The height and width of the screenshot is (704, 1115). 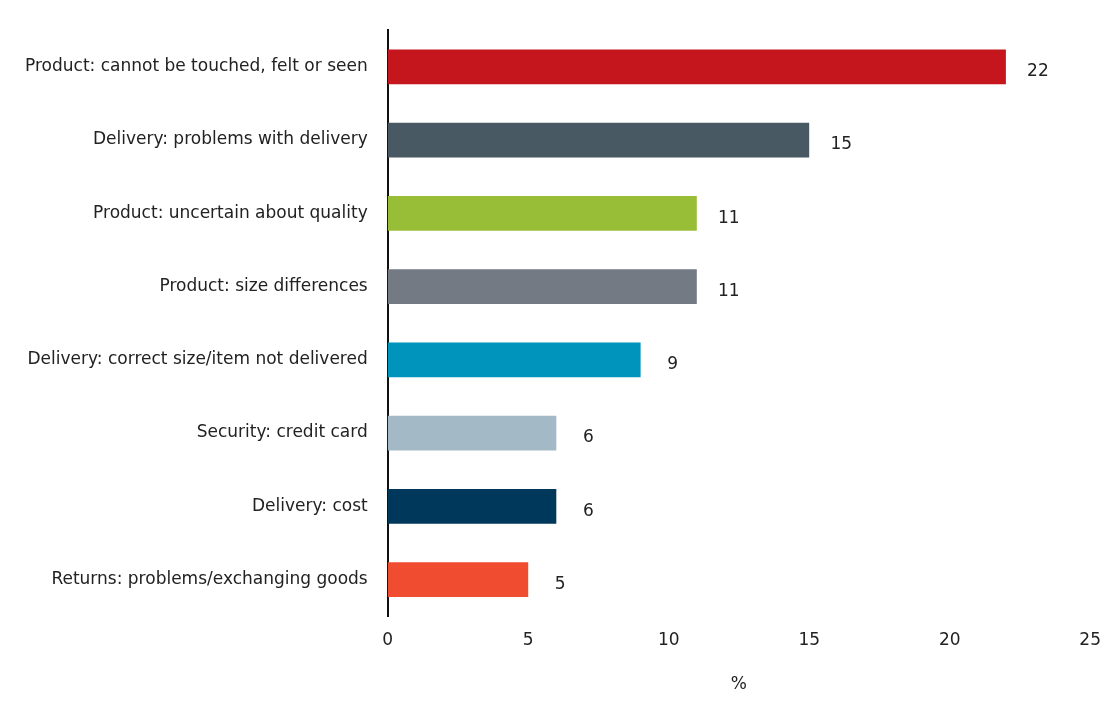 I want to click on x-tick-label: 0, so click(x=388, y=638).